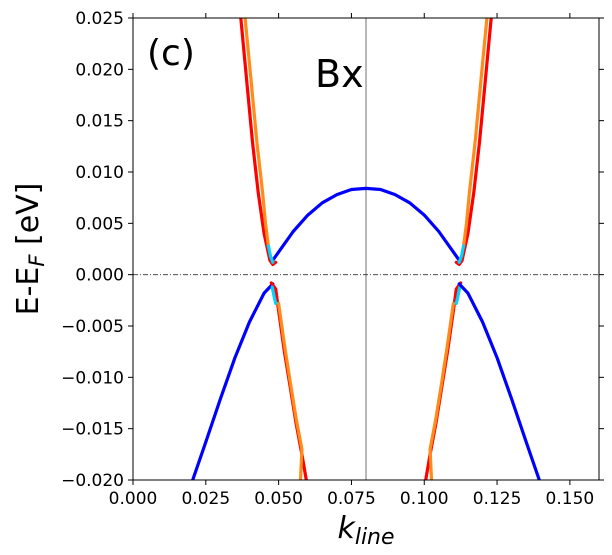 The image size is (612, 555). What do you see at coordinates (99, 19) in the screenshot?
I see `y-tick-label-9: 0.025` at bounding box center [99, 19].